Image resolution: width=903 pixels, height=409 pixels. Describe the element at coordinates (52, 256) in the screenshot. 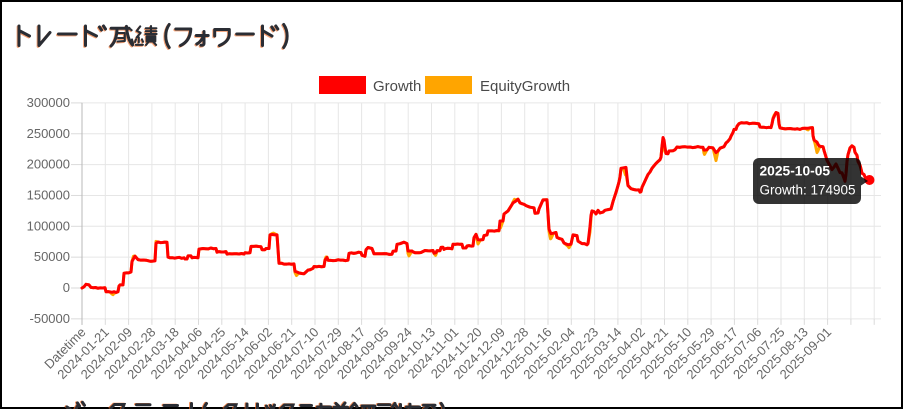

I see `svg-text: 50000` at that location.